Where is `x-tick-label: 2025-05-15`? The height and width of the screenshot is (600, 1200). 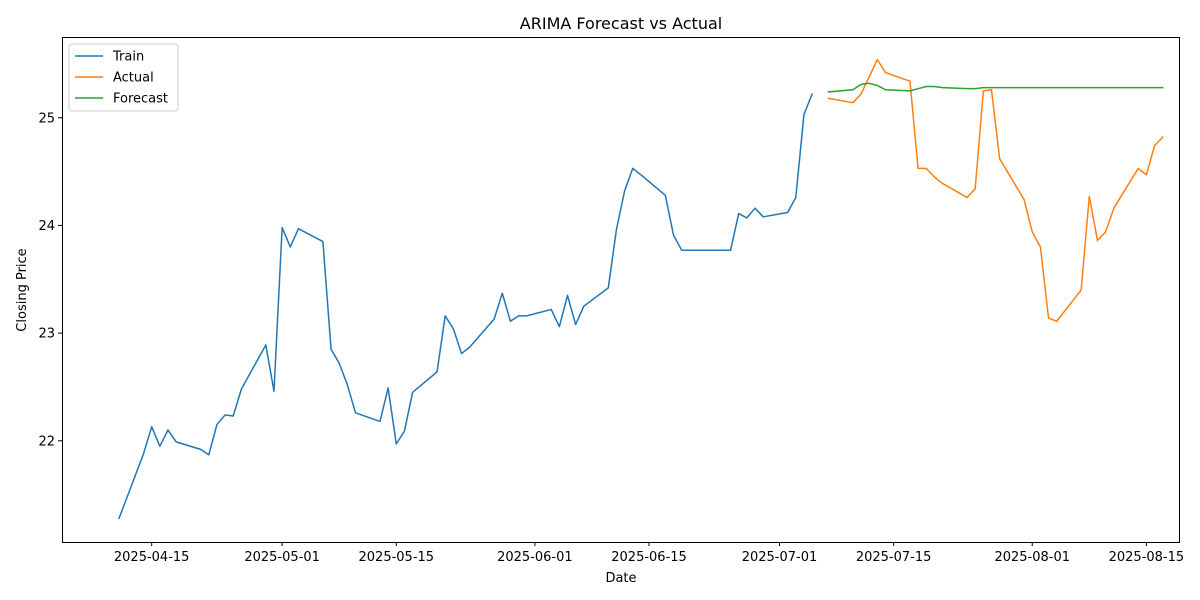 x-tick-label: 2025-05-15 is located at coordinates (397, 557).